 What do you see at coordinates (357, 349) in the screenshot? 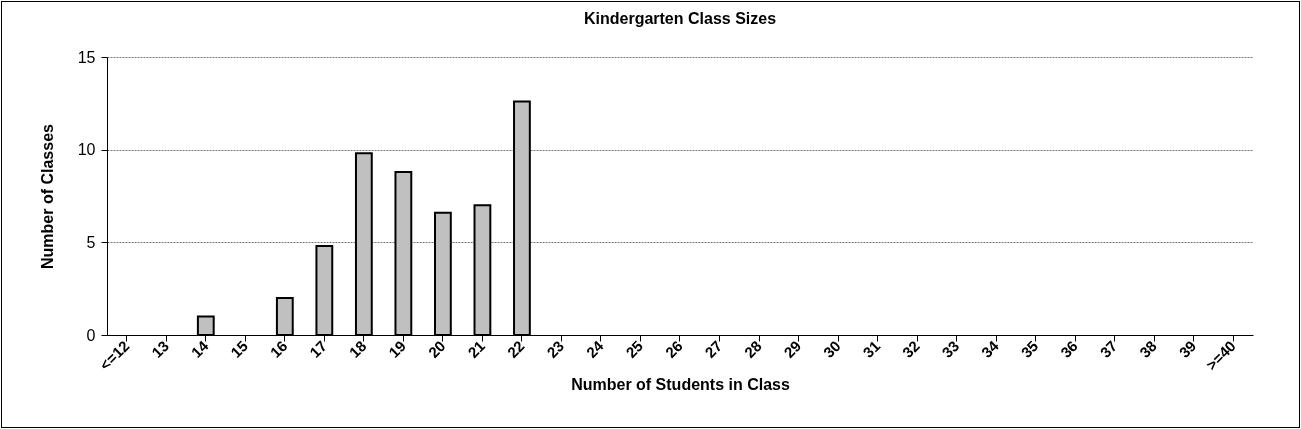
I see `x-tick-label: 18` at bounding box center [357, 349].